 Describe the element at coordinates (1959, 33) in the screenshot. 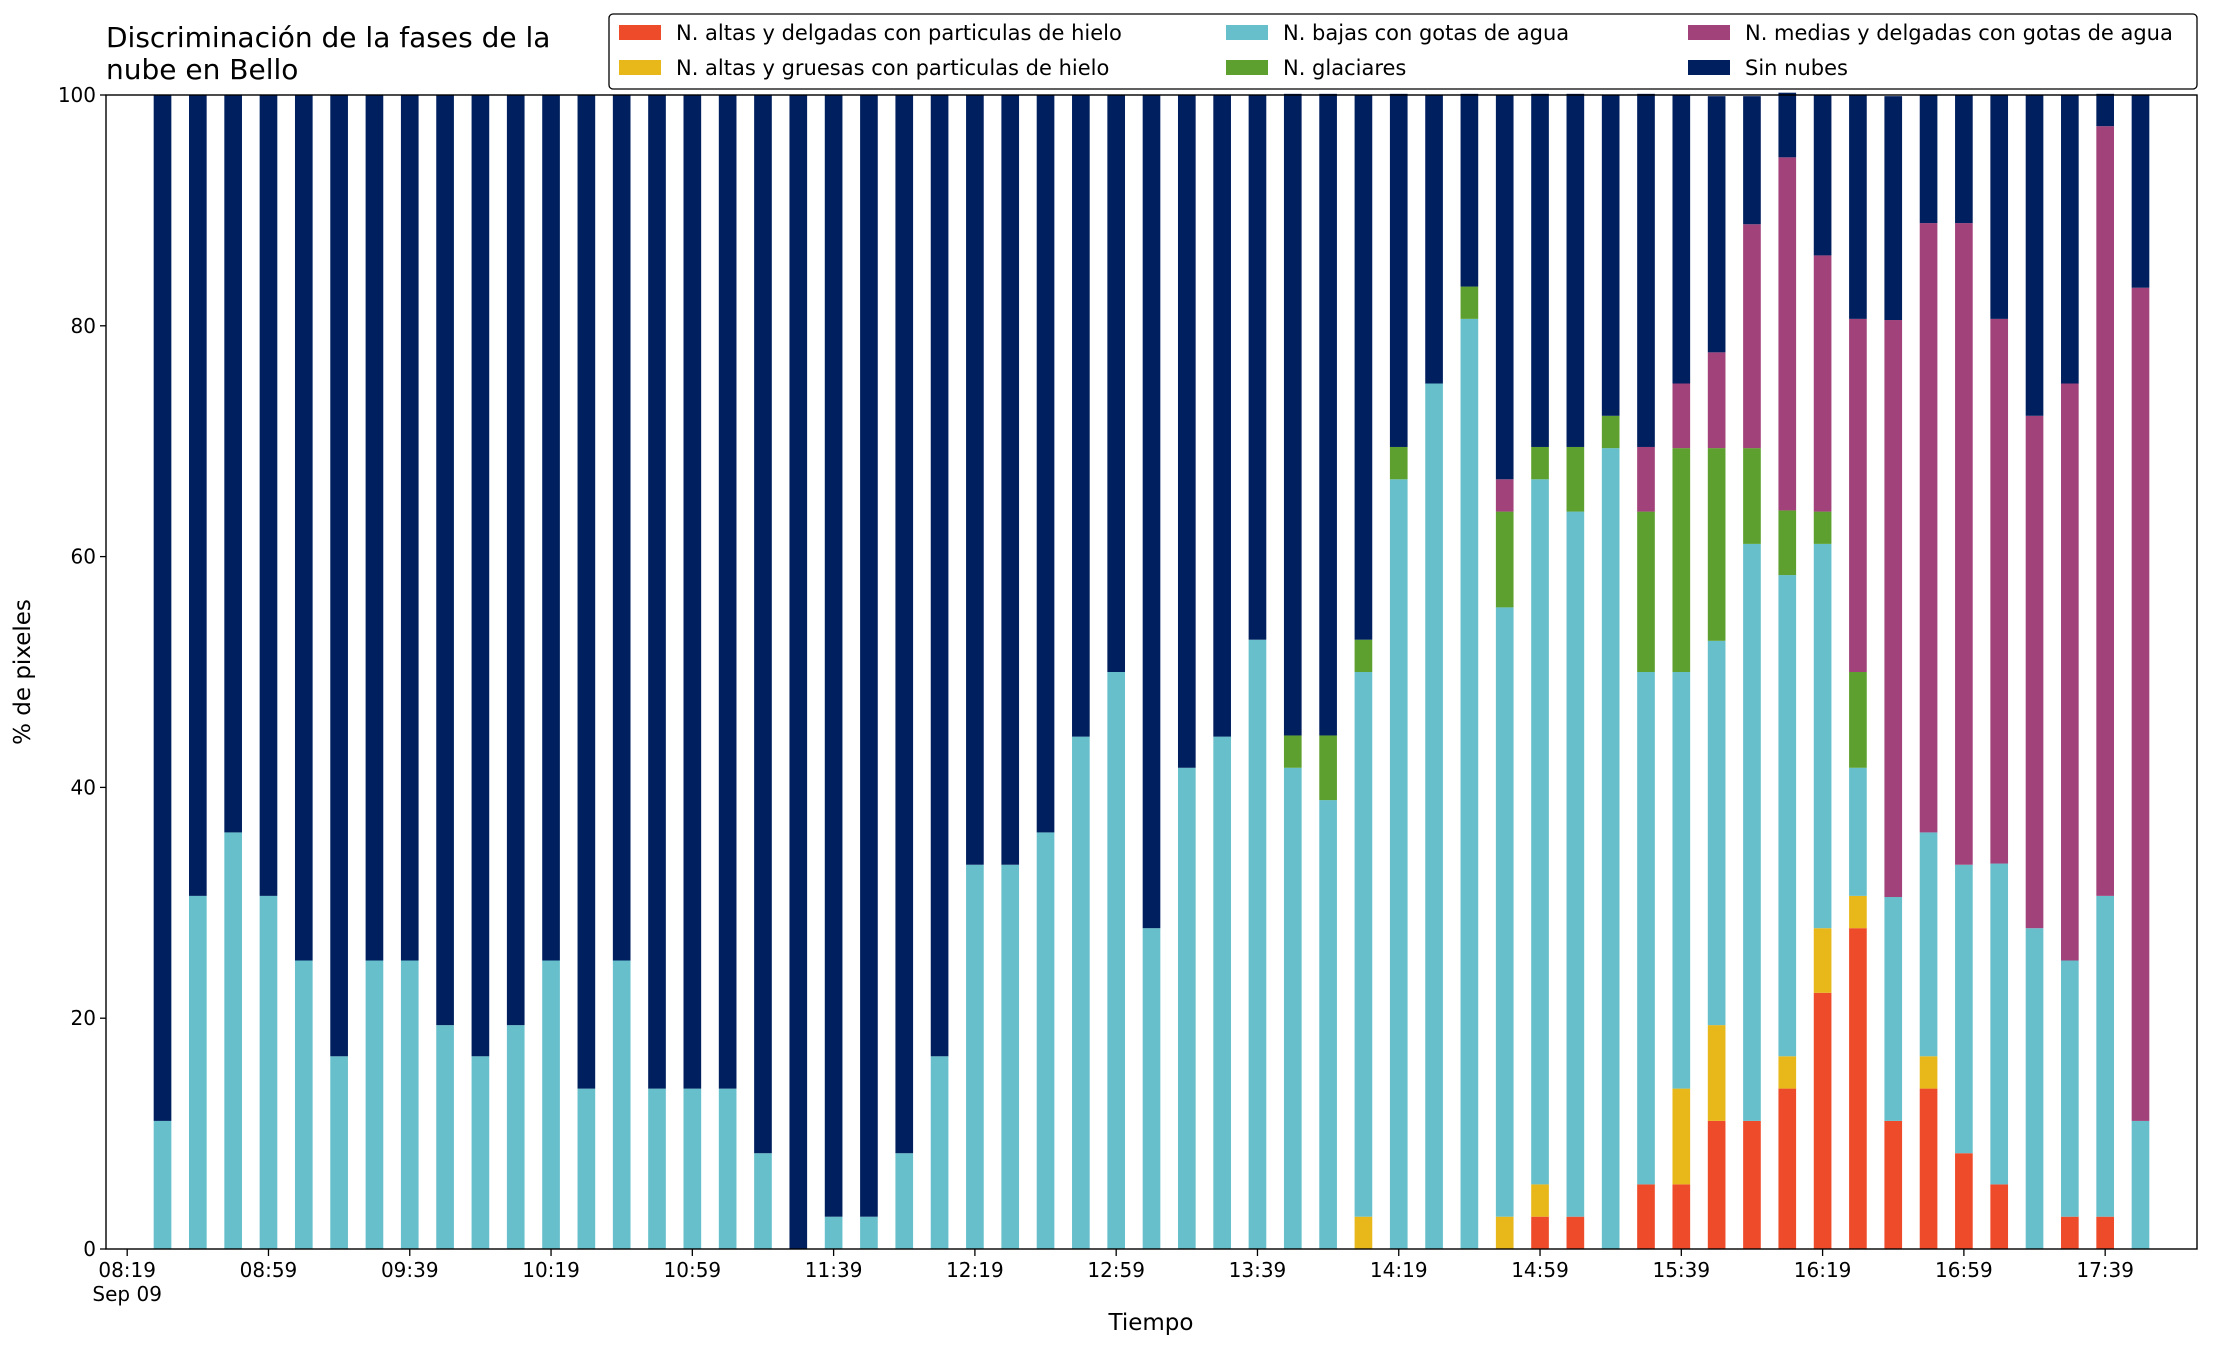

I see `legend-label: N. medias y delgadas con gotas de agua` at that location.